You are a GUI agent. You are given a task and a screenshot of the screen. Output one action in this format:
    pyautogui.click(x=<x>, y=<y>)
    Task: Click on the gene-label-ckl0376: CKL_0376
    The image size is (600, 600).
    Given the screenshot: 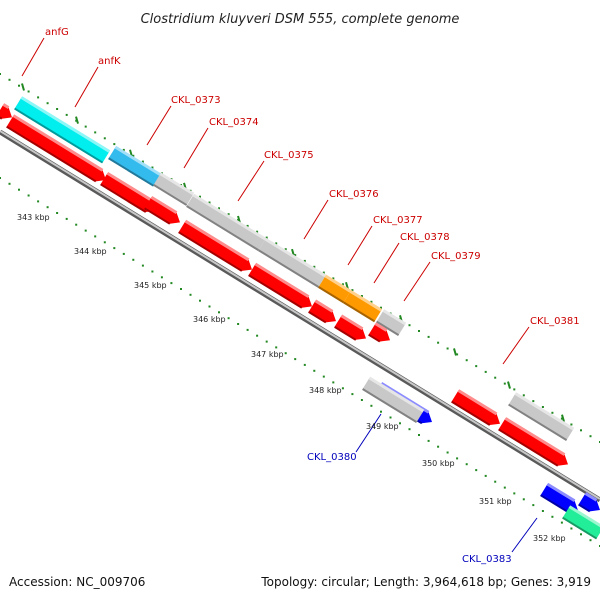 What is the action you would take?
    pyautogui.click(x=354, y=194)
    